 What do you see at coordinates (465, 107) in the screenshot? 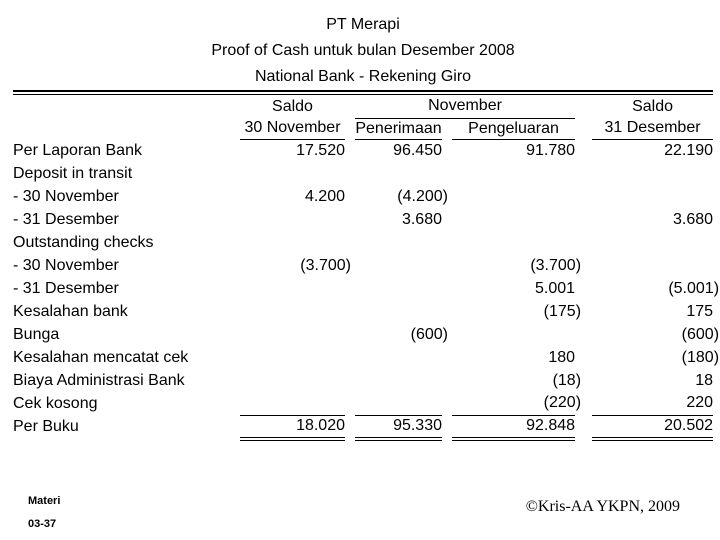
I see `col-group-header-november: November` at bounding box center [465, 107].